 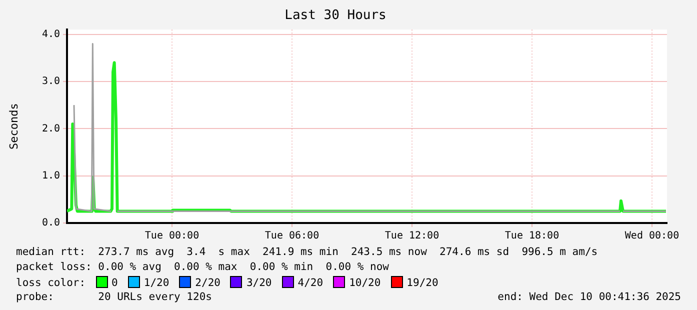 What do you see at coordinates (307, 252) in the screenshot?
I see `text: median rtt: 273.7 ms avg 3.4 s max 241.9 ms min 243.5 ms now 274.6 ms sd 996.5 m am/s` at bounding box center [307, 252].